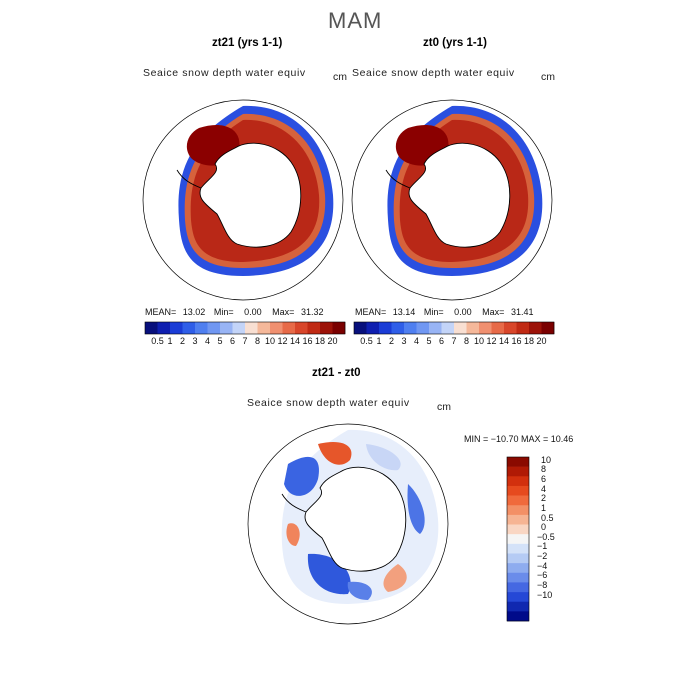 This screenshot has width=700, height=700. I want to click on colorbar-tick-label: −4, so click(542, 565).